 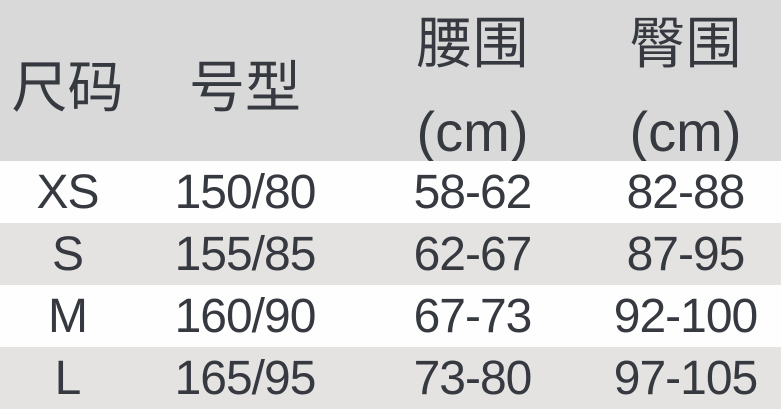 What do you see at coordinates (245, 192) in the screenshot?
I see `cell-model: 150/80` at bounding box center [245, 192].